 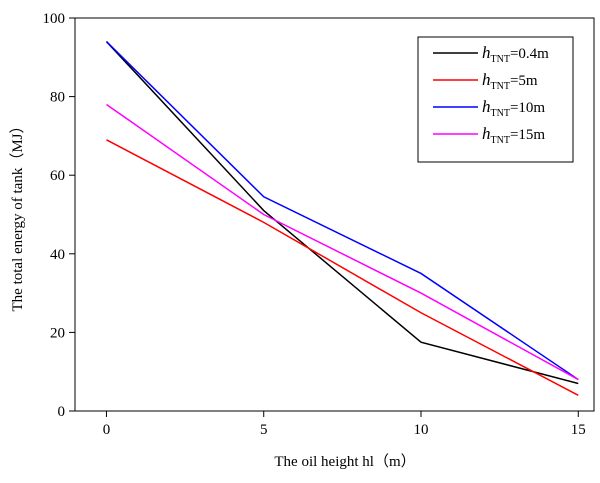 What do you see at coordinates (515, 54) in the screenshot?
I see `legend-label: hTNT=0.4m` at bounding box center [515, 54].